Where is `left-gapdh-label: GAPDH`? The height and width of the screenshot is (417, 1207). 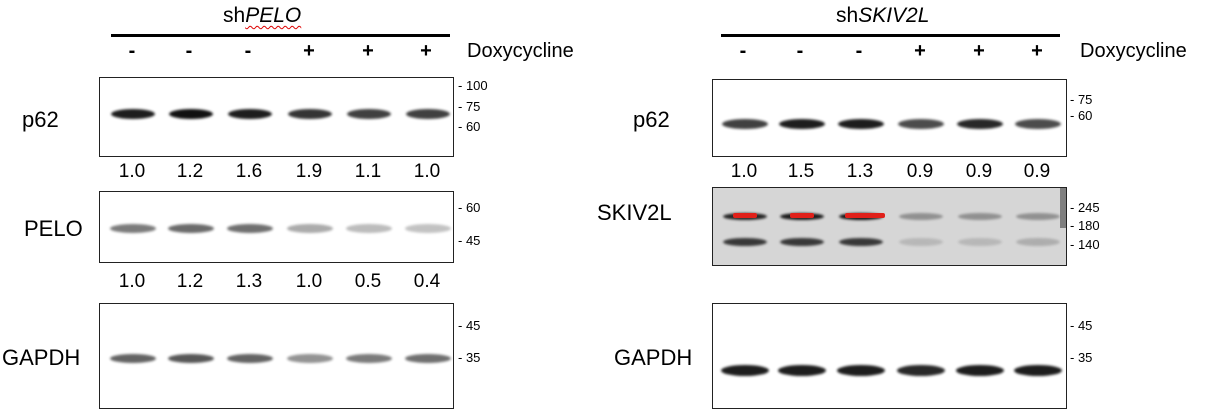 left-gapdh-label: GAPDH is located at coordinates (41, 357).